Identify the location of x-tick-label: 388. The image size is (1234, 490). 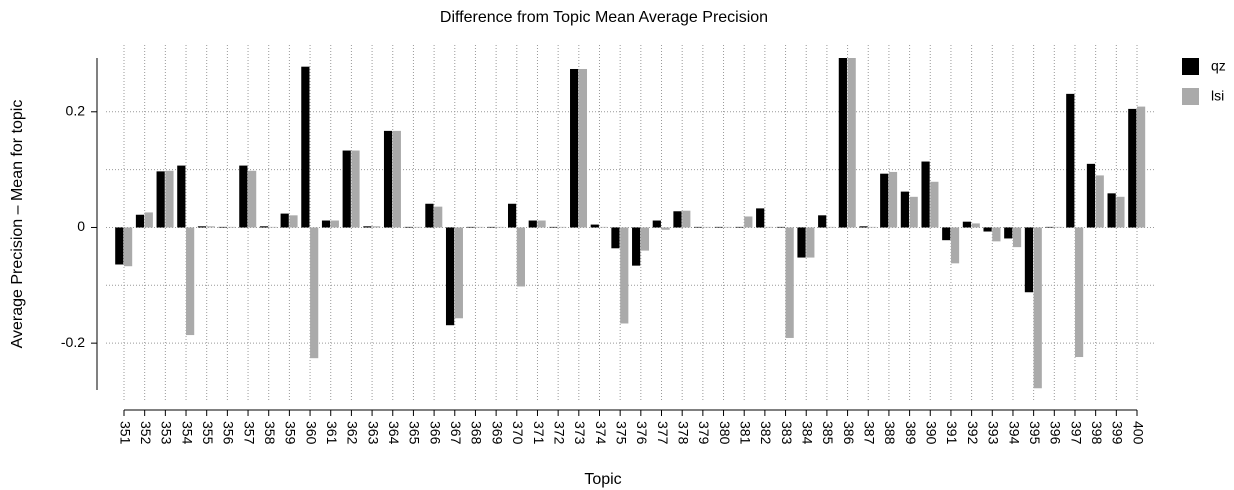
(890, 433).